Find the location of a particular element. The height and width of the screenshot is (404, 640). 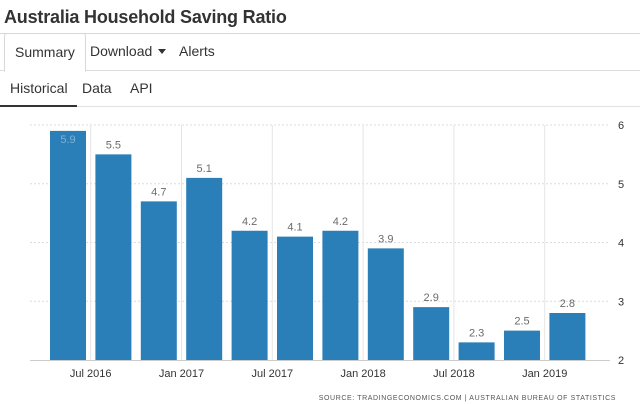

x-tick-label: Jul 2017 is located at coordinates (273, 374).